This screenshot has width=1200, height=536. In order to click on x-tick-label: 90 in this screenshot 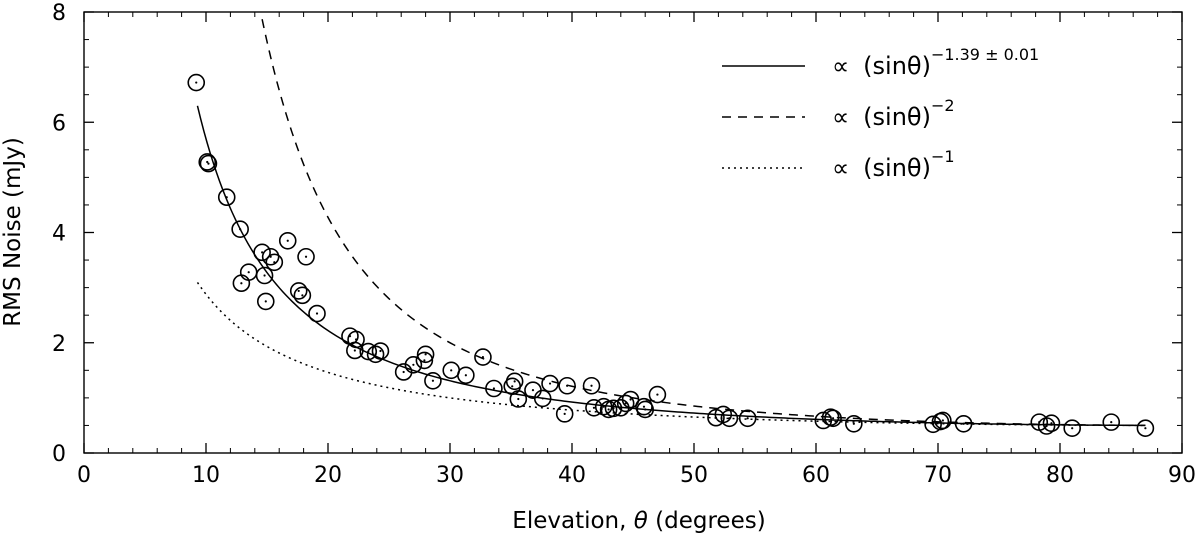, I will do `click(1182, 475)`.